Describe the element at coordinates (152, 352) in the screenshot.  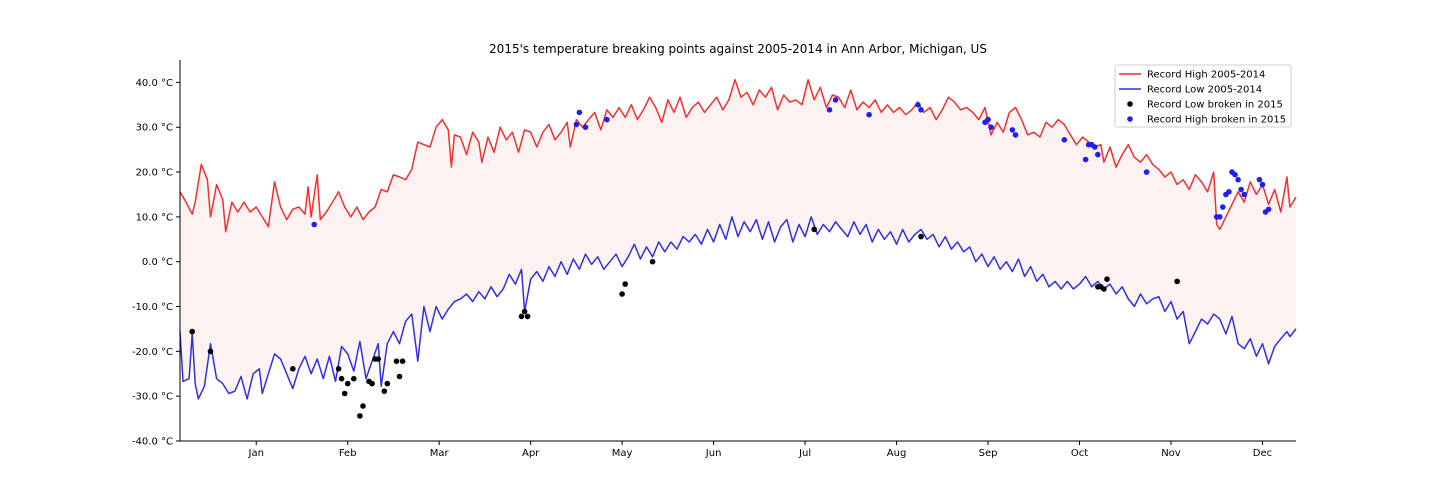
I see `y-tick-label: -20.0 °C` at that location.